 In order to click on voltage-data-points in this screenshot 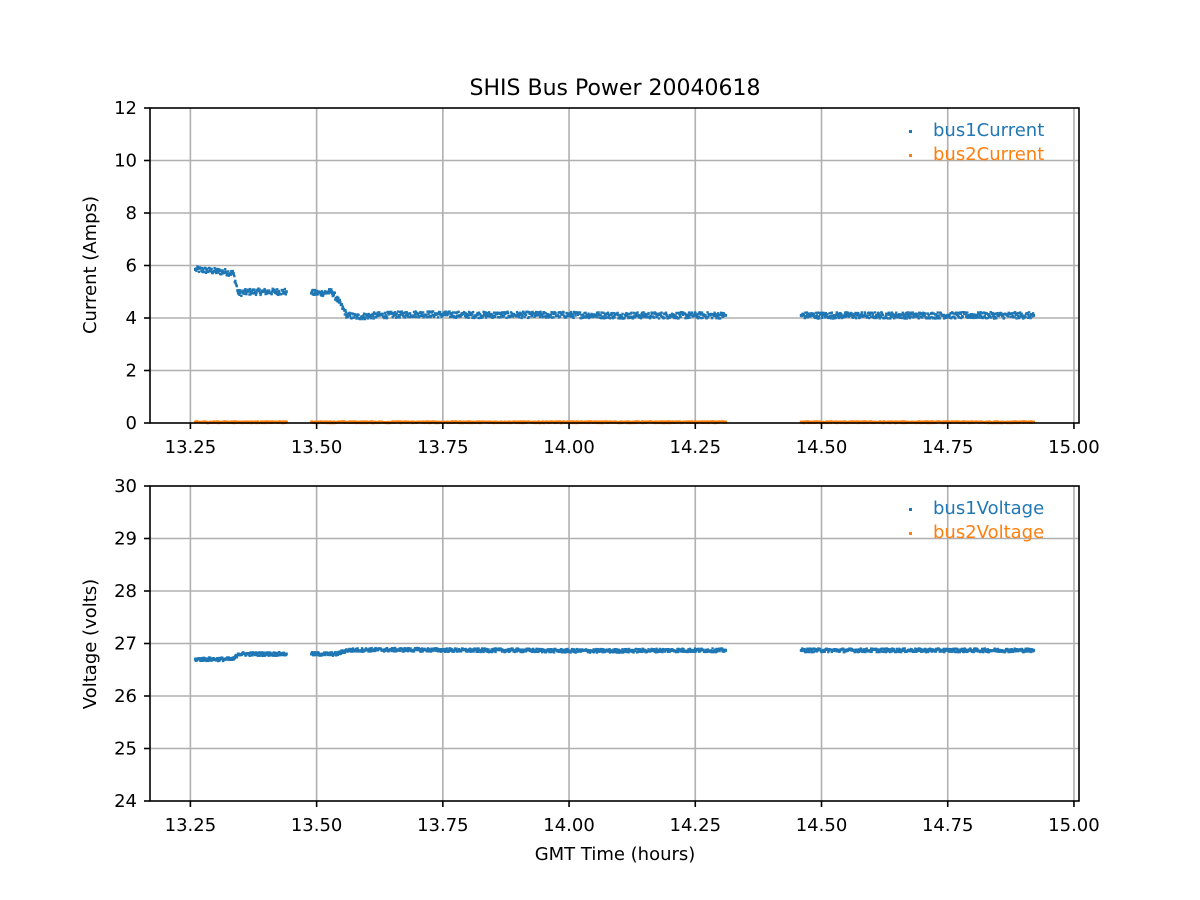, I will do `click(614, 654)`.